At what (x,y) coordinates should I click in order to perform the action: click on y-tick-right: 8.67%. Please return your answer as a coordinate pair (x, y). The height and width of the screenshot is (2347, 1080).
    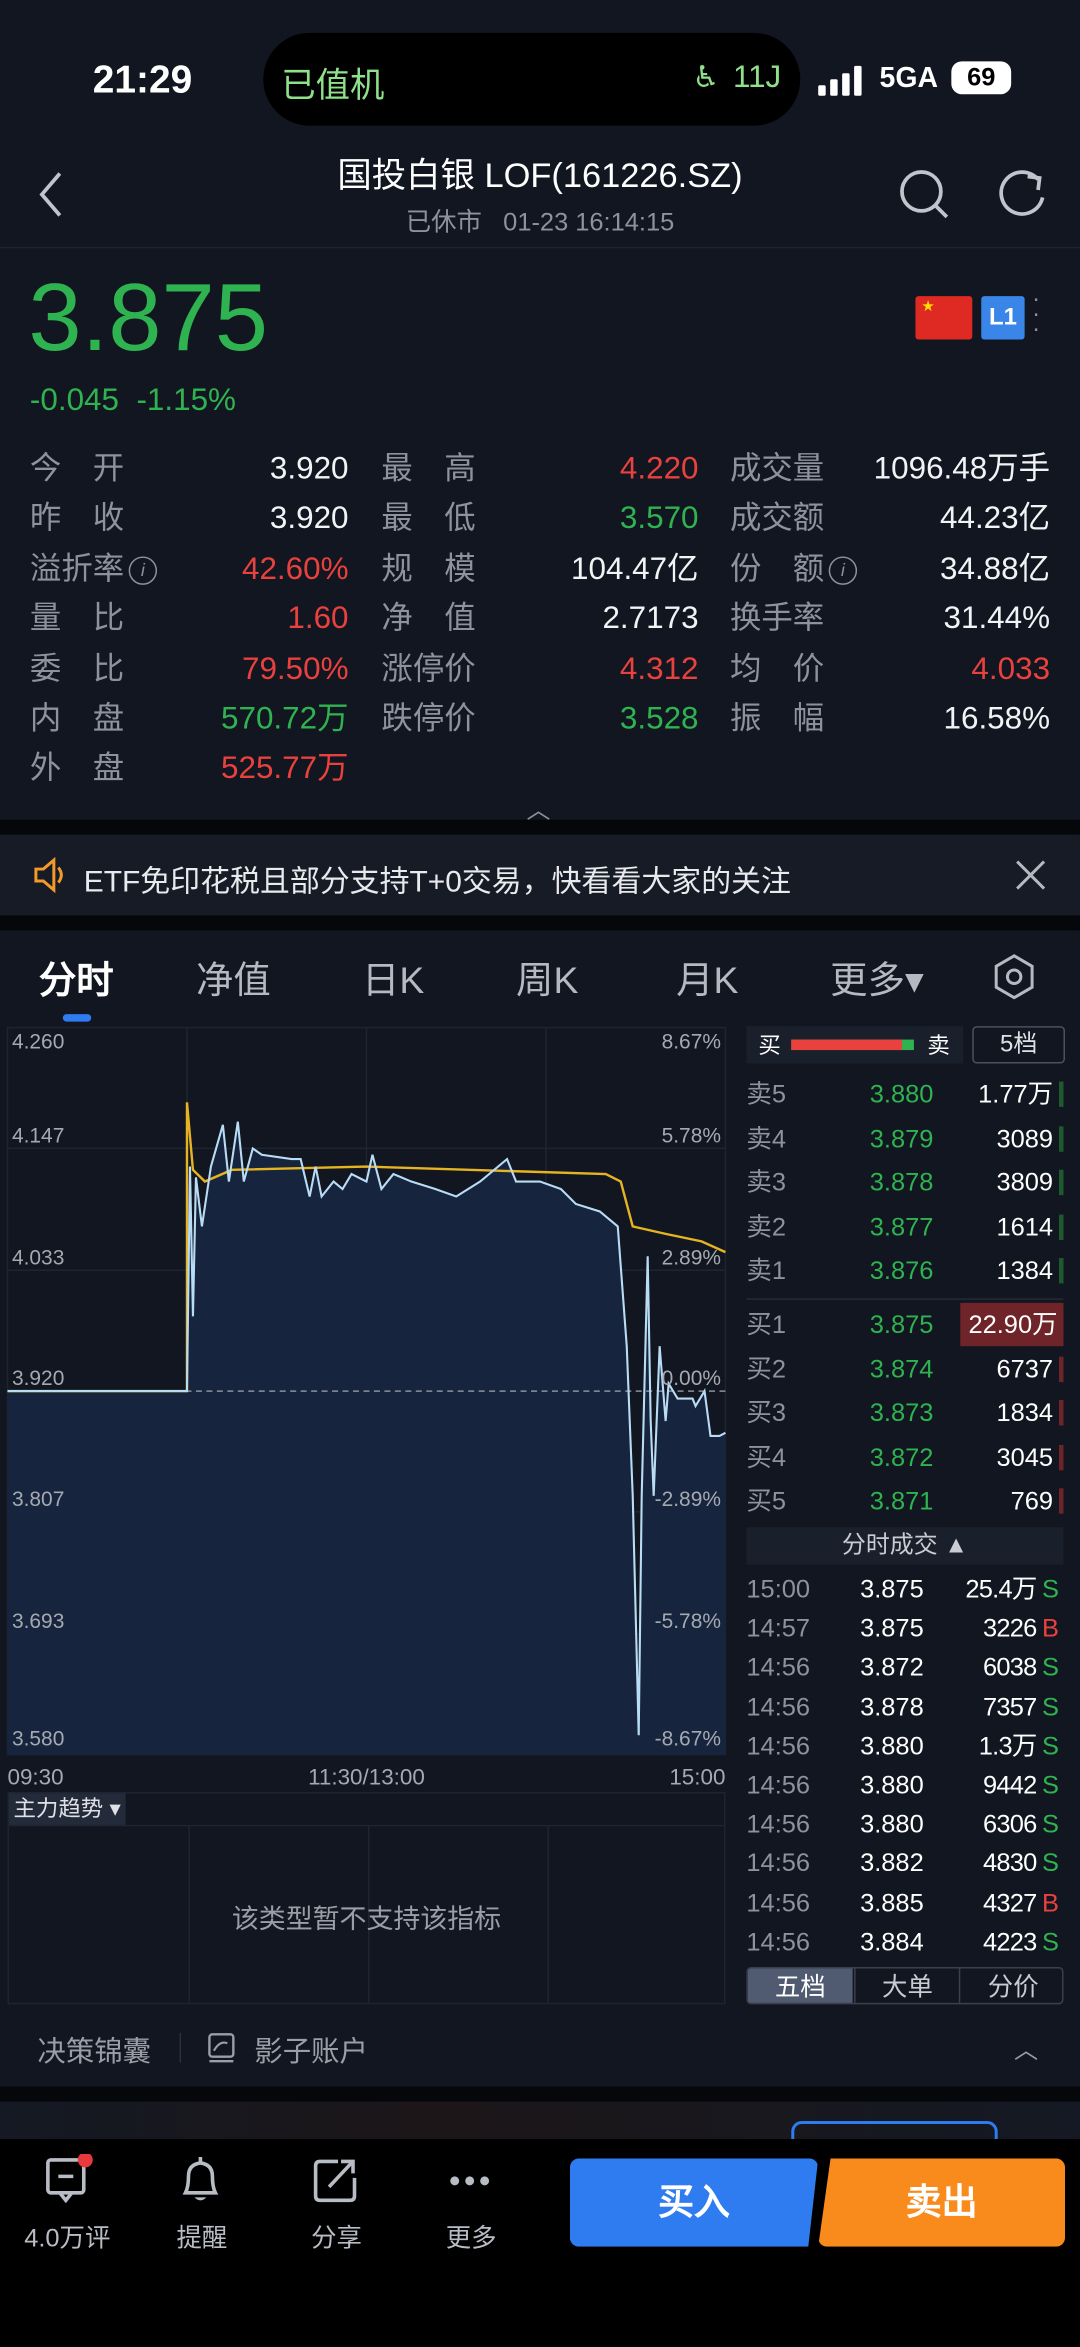
    Looking at the image, I should click on (691, 1042).